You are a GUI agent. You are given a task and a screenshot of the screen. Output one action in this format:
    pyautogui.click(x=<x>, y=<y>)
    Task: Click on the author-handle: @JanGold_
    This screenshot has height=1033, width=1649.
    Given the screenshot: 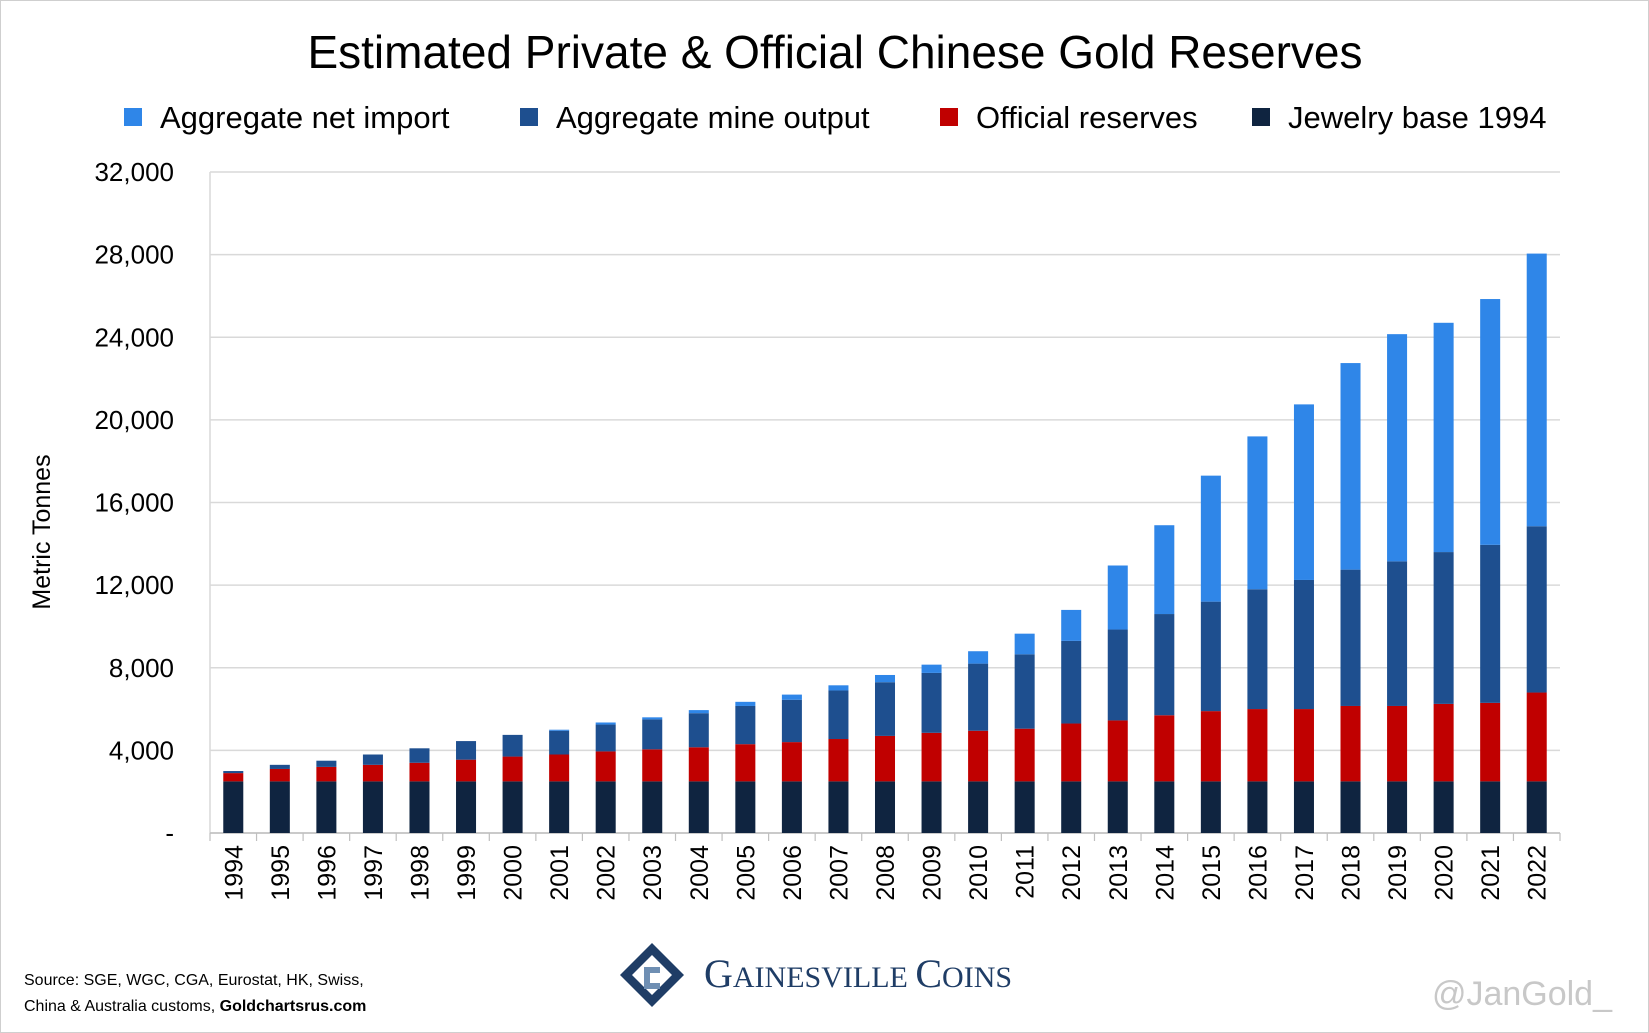 What is the action you would take?
    pyautogui.click(x=1522, y=994)
    